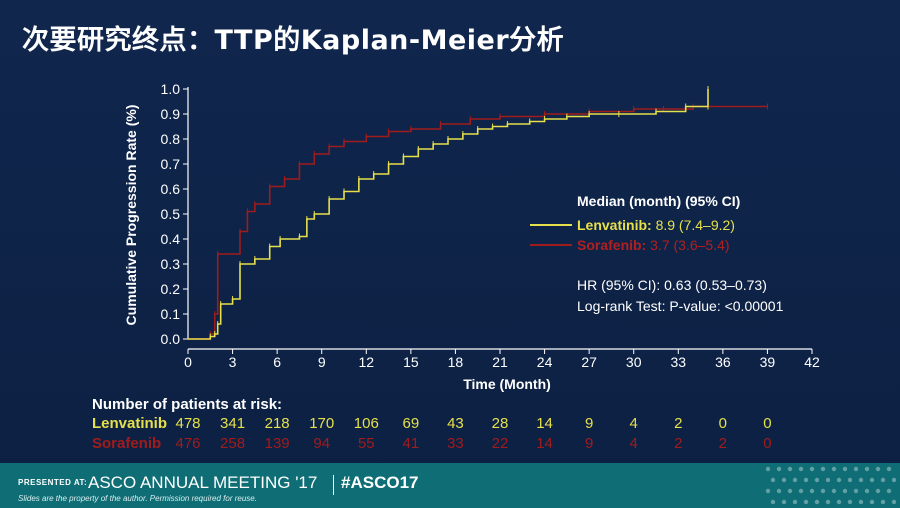  Describe the element at coordinates (366, 443) in the screenshot. I see `risk-value: 55` at that location.